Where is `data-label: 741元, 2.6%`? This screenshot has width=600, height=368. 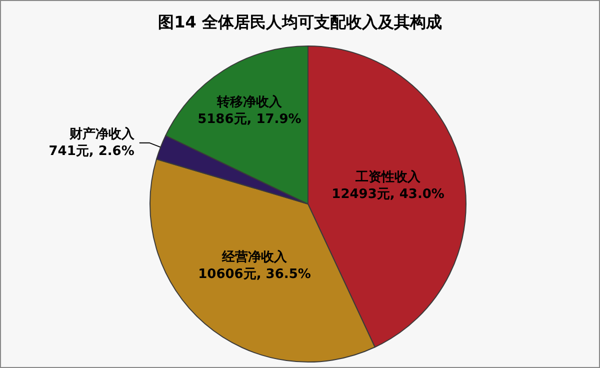
data-label: 741元, 2.6% is located at coordinates (91, 151).